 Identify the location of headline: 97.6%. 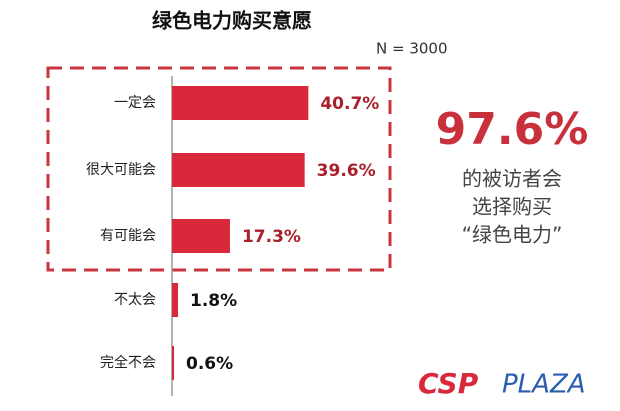
(512, 129).